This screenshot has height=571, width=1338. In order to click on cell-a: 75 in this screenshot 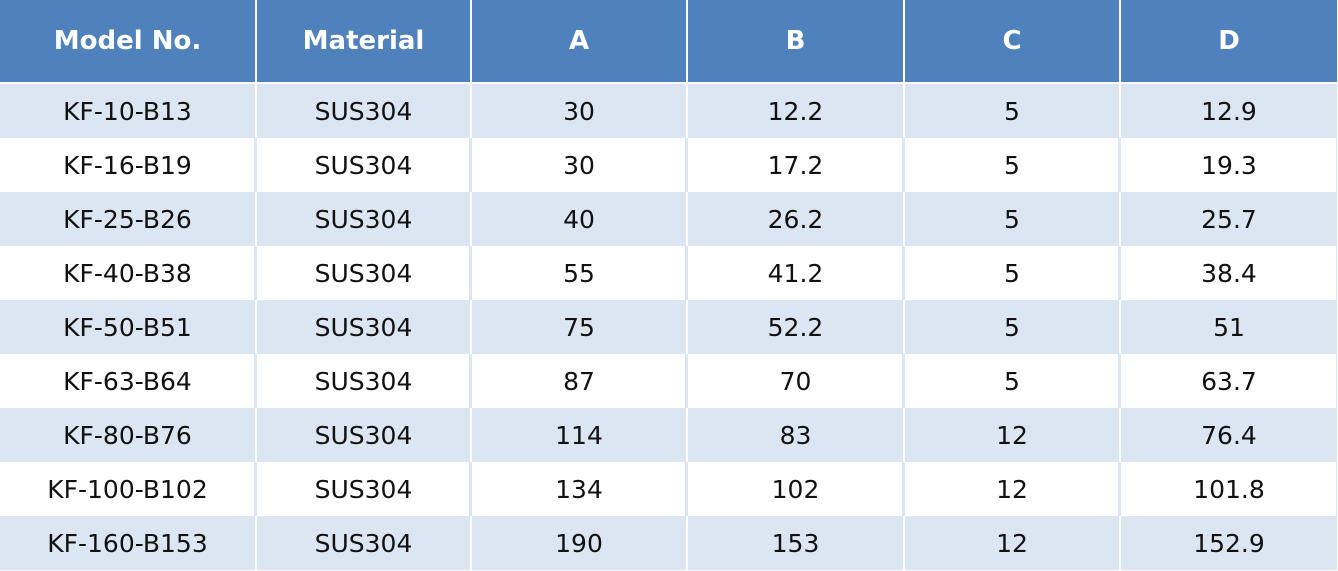, I will do `click(579, 327)`.